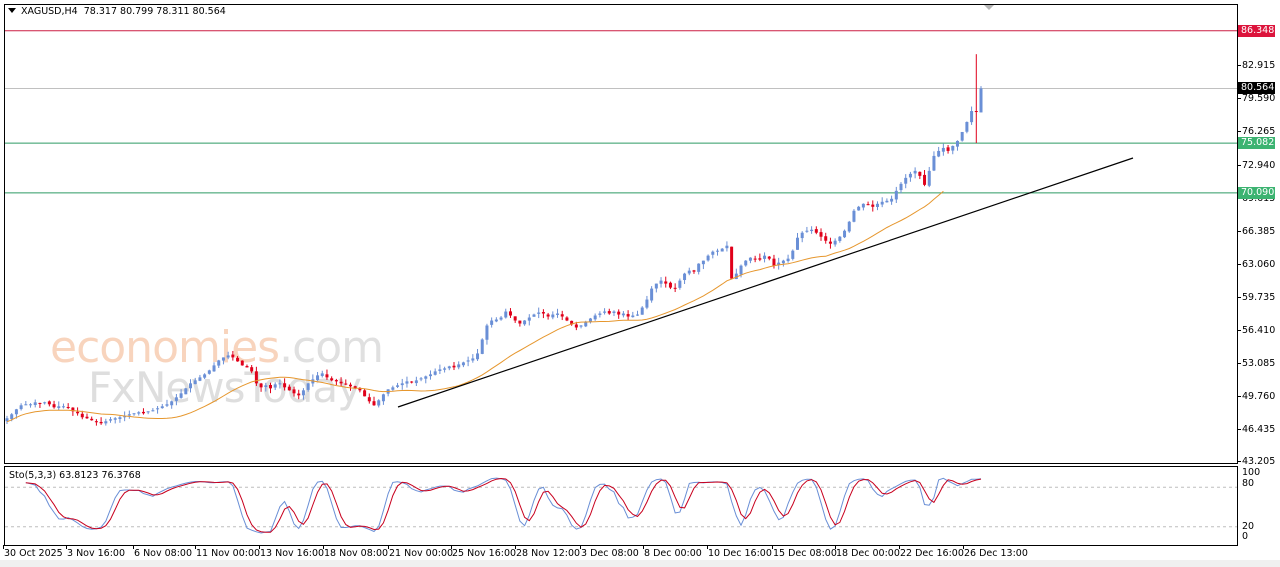 This screenshot has height=567, width=1280. I want to click on stoch-level-label: 80, so click(1248, 483).